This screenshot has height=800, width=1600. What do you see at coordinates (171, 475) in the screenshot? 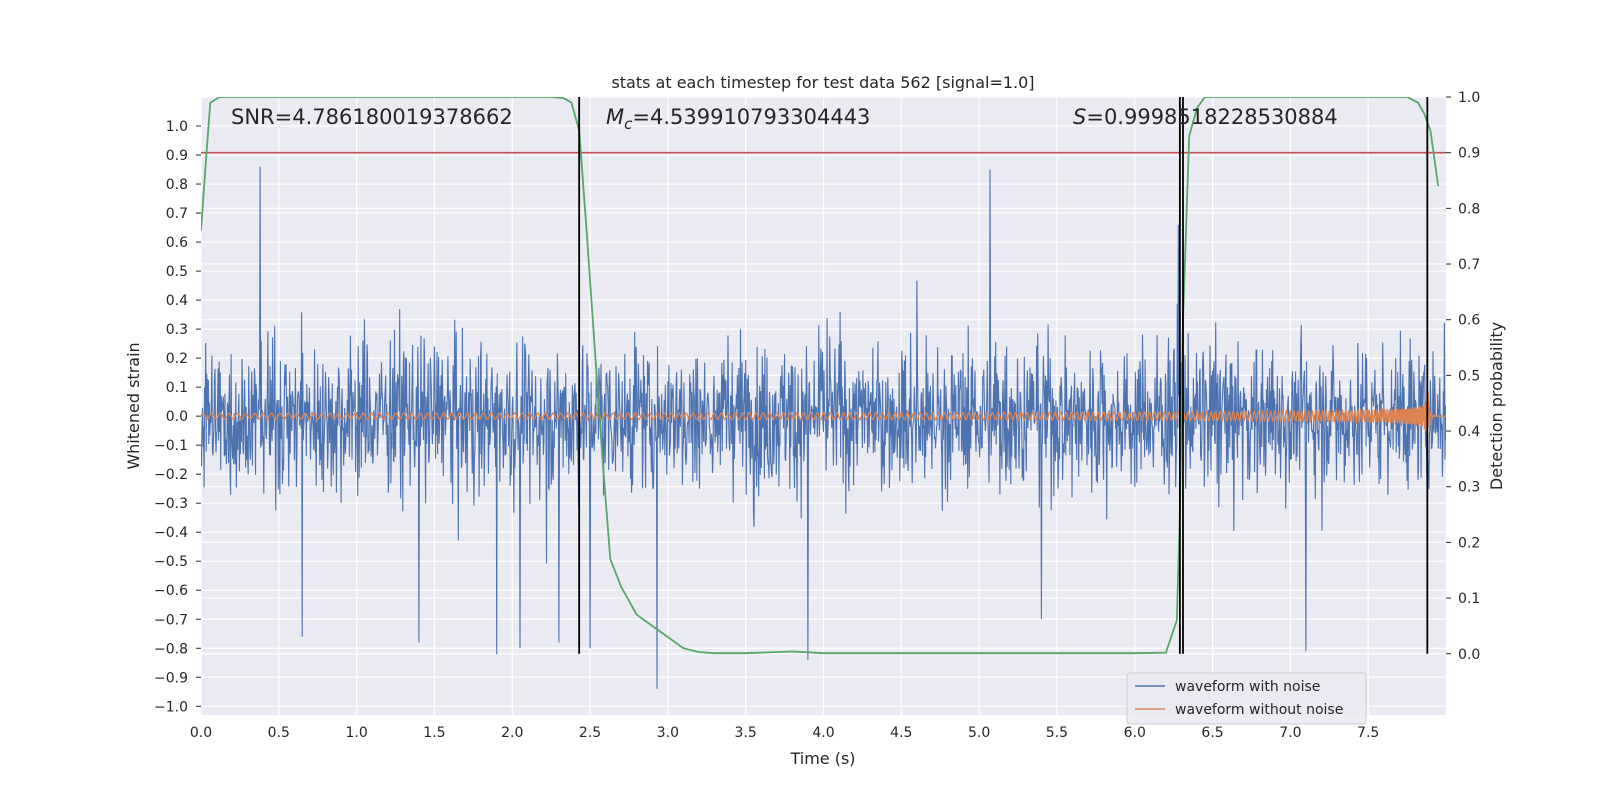
I see `y-left-tick-label: −0.2` at bounding box center [171, 475].